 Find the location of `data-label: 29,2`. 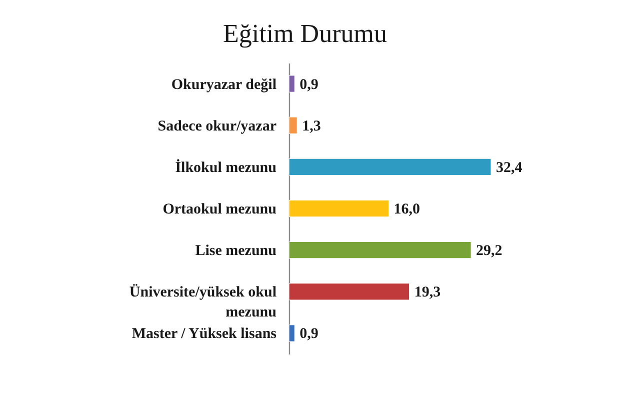

data-label: 29,2 is located at coordinates (489, 251).